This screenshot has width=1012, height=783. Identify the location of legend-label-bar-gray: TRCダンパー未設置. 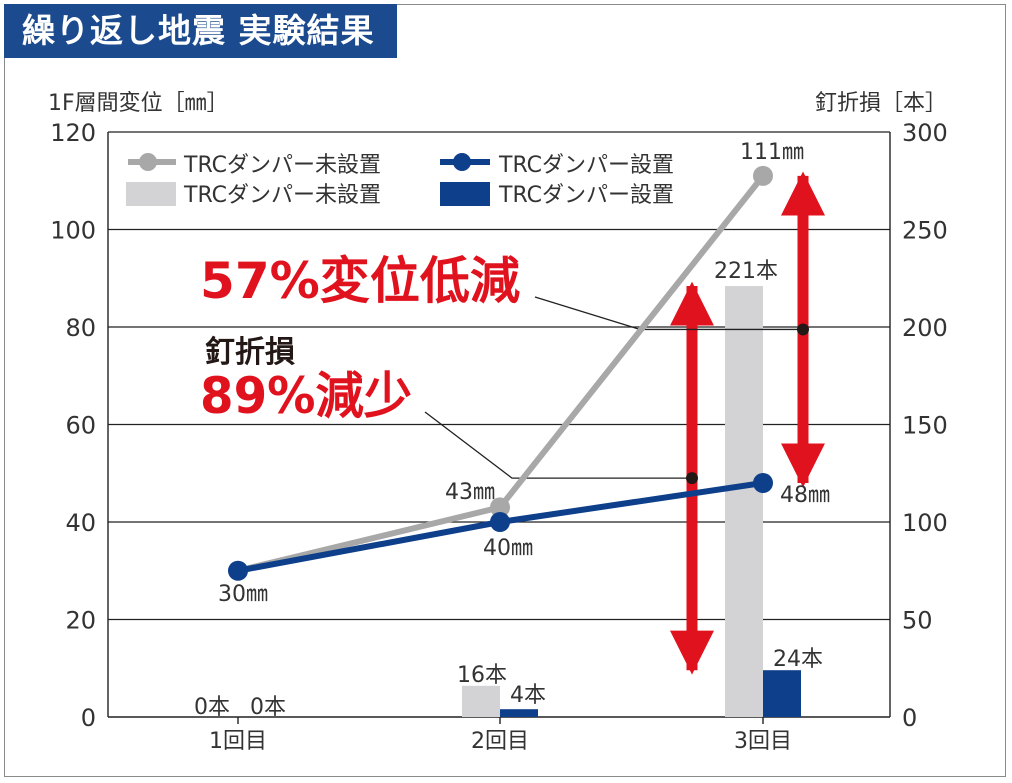
(282, 195).